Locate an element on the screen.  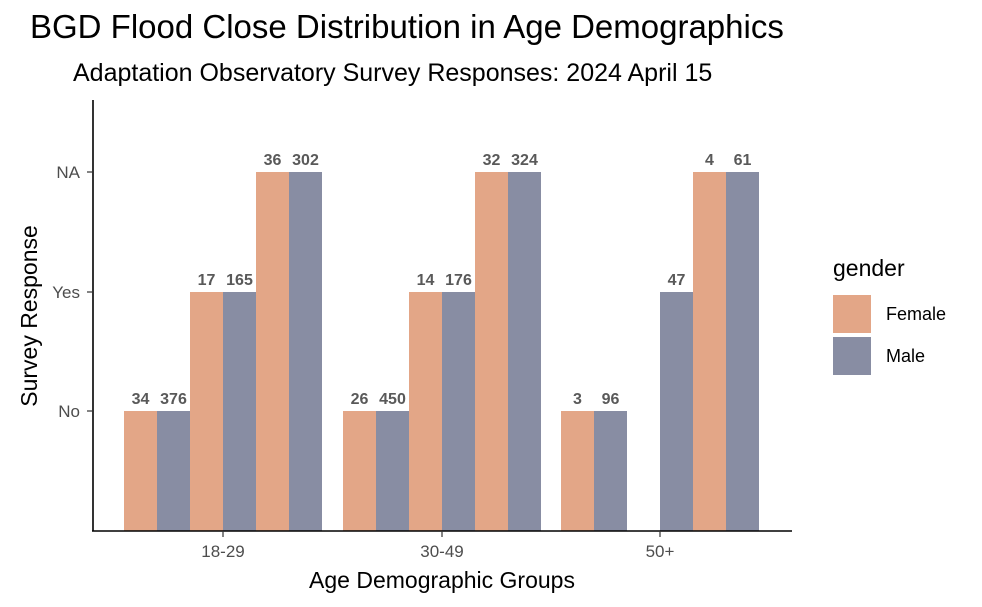
bar-50+-NA-female is located at coordinates (709, 351).